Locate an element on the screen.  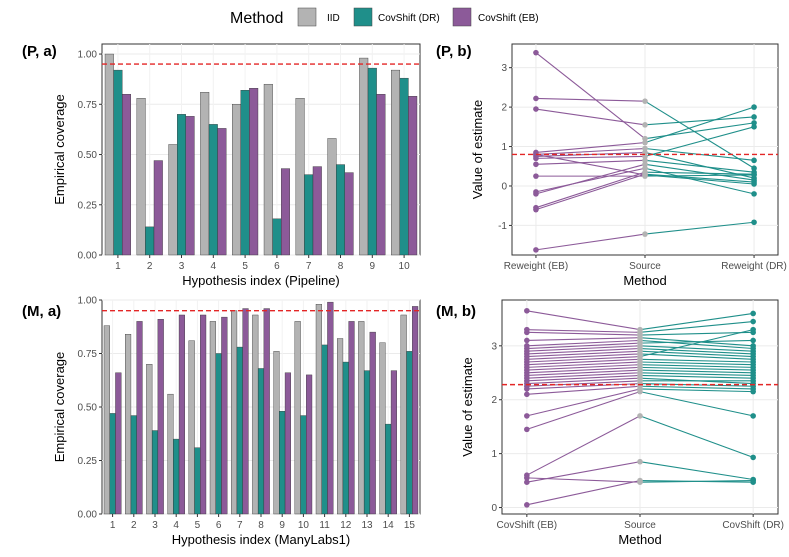
legend-swatch-dr is located at coordinates (363, 17).